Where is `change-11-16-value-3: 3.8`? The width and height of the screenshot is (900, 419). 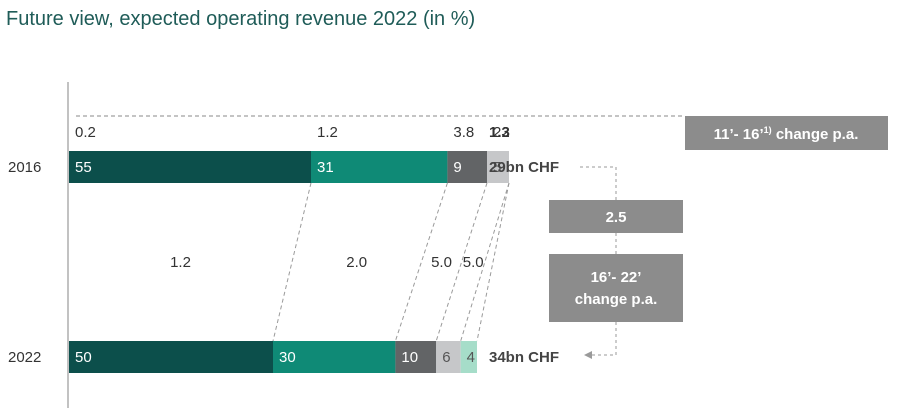
change-11-16-value-3: 3.8 is located at coordinates (463, 132).